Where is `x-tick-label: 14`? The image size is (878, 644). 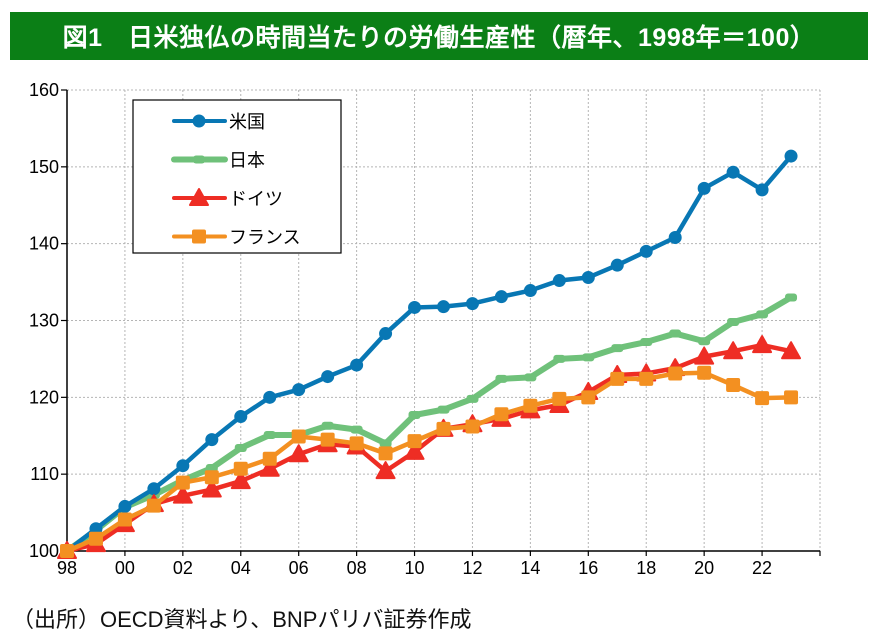
x-tick-label: 14 is located at coordinates (530, 568).